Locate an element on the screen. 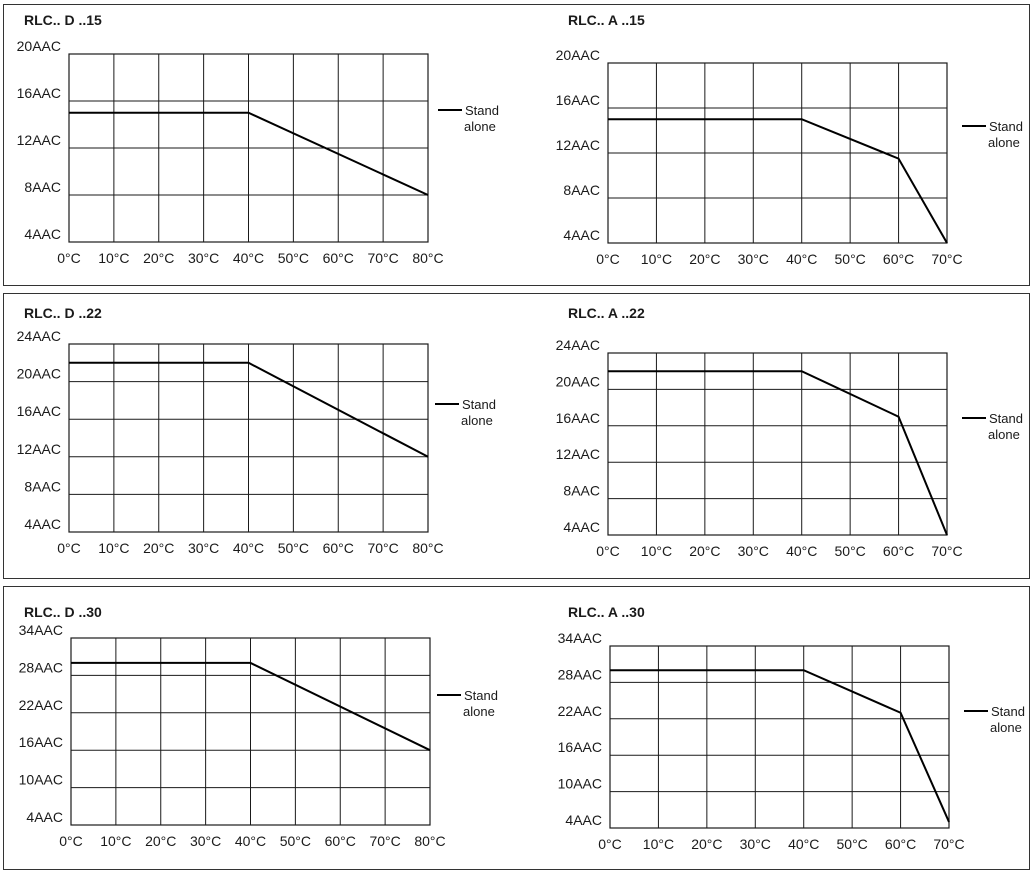 Image resolution: width=1033 pixels, height=873 pixels. chart-title: RLC.. D ..22 is located at coordinates (63, 313).